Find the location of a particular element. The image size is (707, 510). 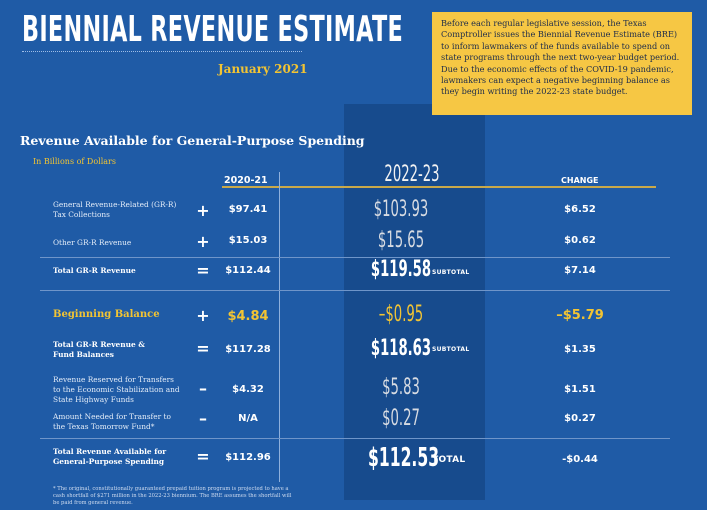

value-change: –$5.79 is located at coordinates (580, 315).